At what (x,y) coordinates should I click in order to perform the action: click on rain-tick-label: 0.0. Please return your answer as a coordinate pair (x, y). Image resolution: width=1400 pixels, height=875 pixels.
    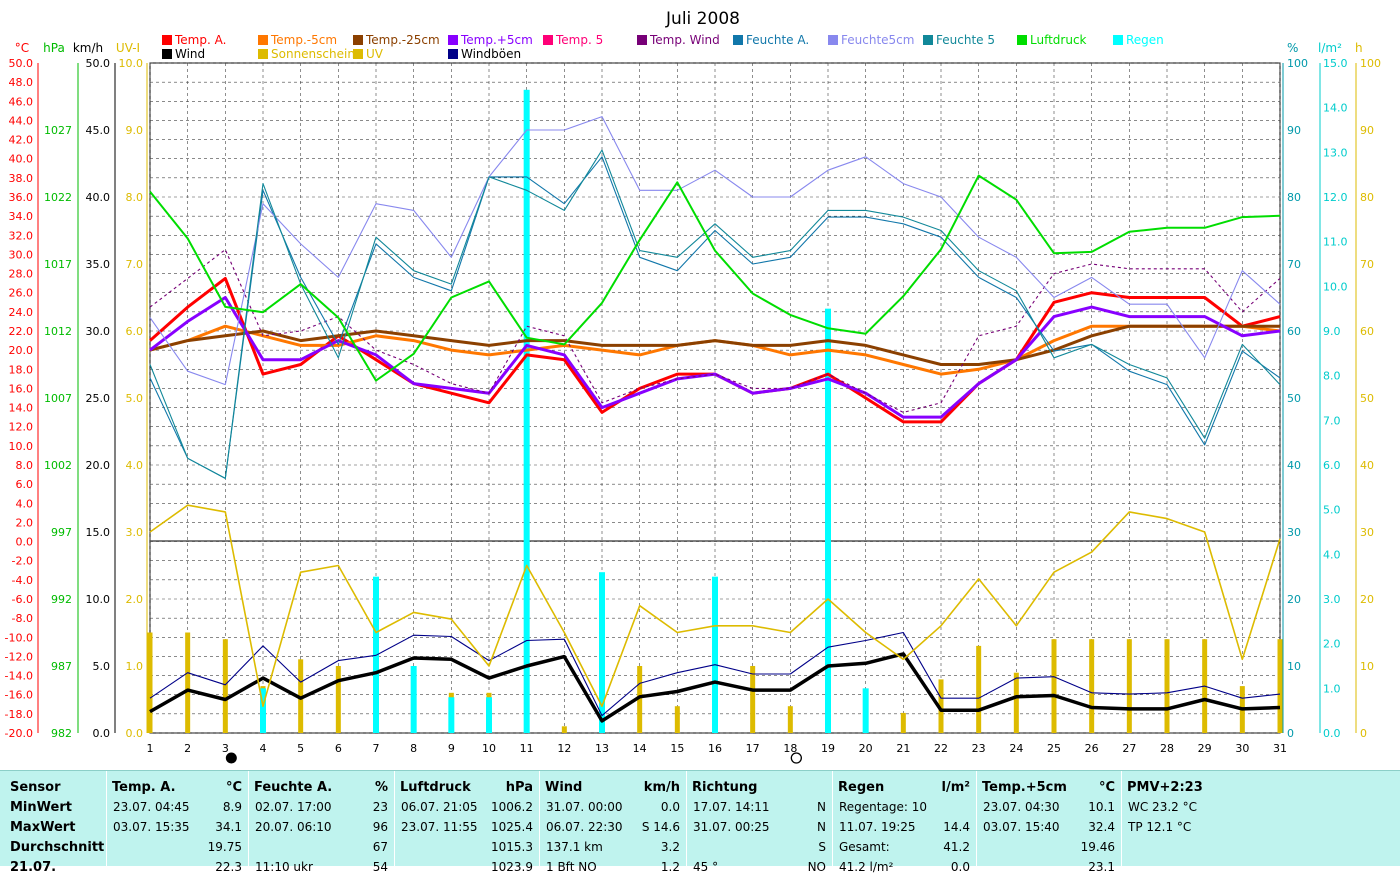
    Looking at the image, I should click on (1332, 733).